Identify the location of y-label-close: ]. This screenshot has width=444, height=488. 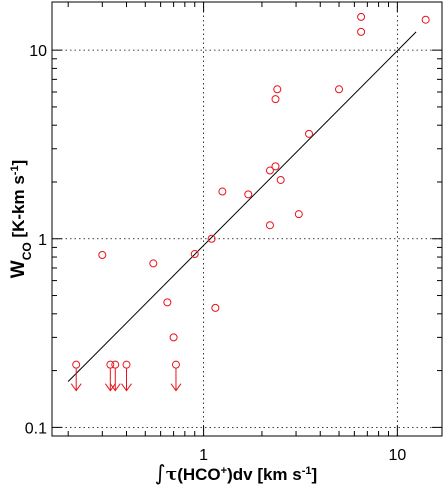
(18, 163).